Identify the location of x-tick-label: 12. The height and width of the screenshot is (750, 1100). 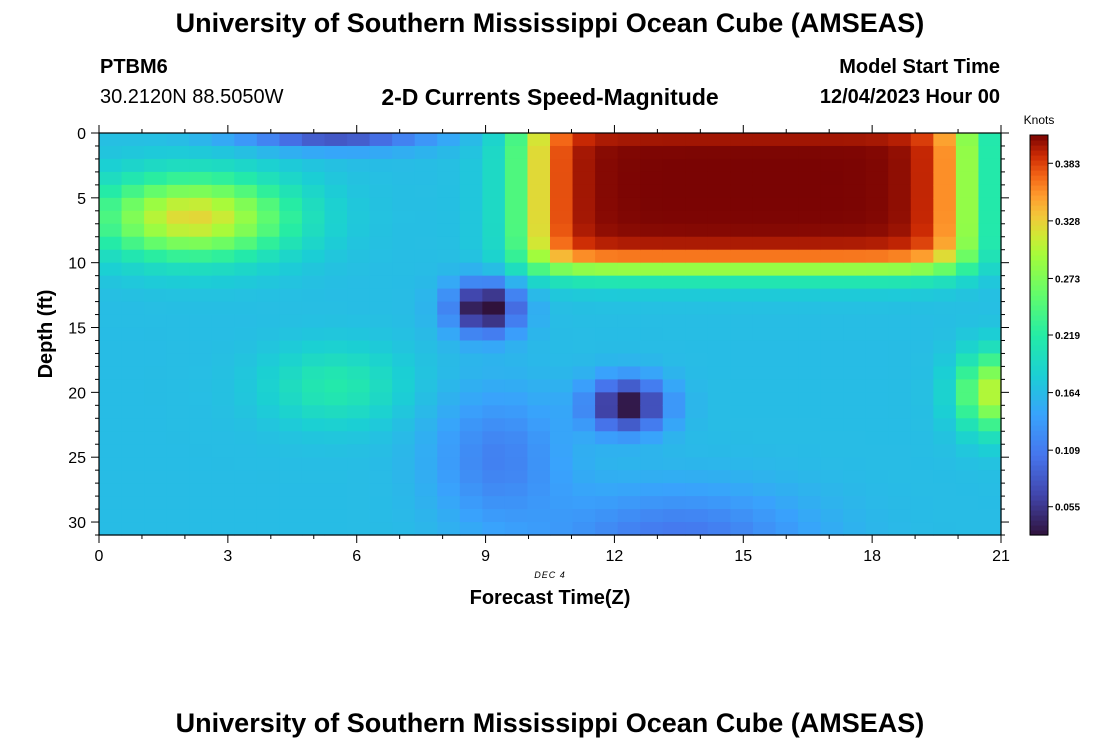
(615, 556).